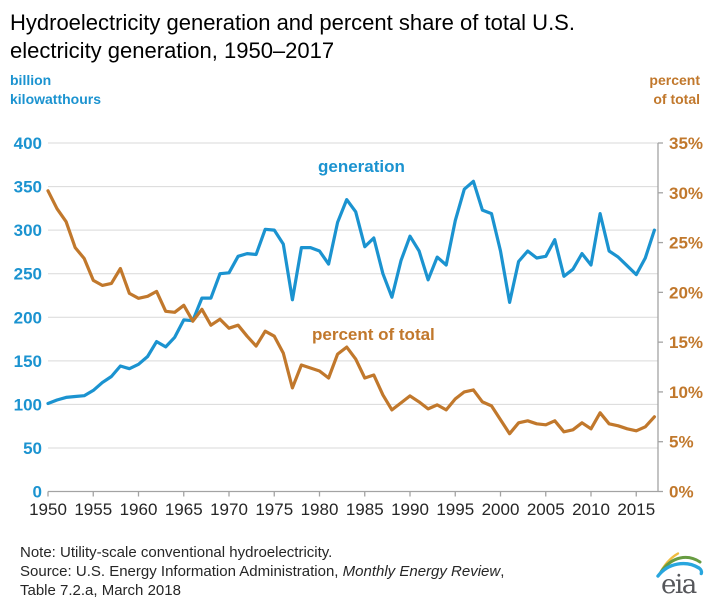 The width and height of the screenshot is (715, 604). I want to click on right-tick-label: 5%, so click(681, 442).